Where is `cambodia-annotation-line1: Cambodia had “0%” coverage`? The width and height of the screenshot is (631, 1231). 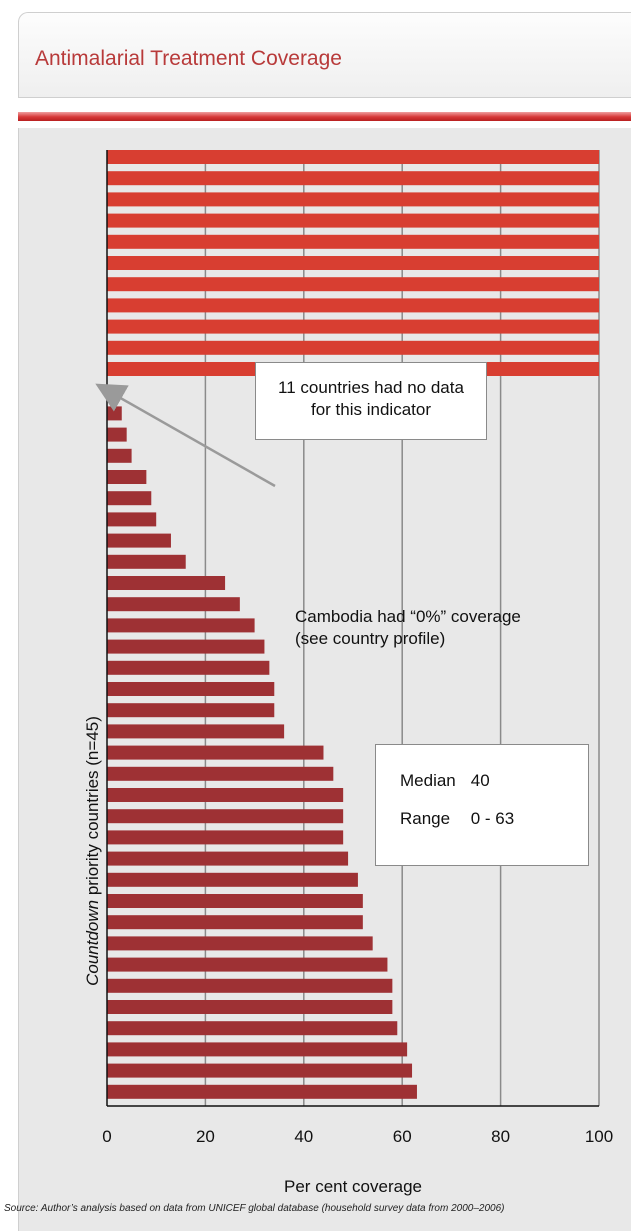
cambodia-annotation-line1: Cambodia had “0%” coverage is located at coordinates (408, 616).